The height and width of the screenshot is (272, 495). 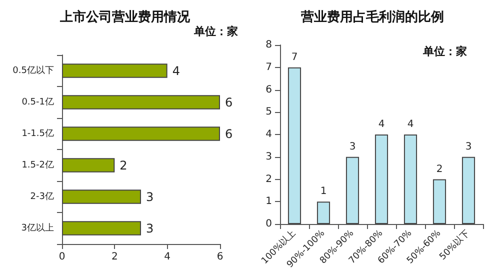 I want to click on x-tick-label: 4, so click(x=167, y=257).